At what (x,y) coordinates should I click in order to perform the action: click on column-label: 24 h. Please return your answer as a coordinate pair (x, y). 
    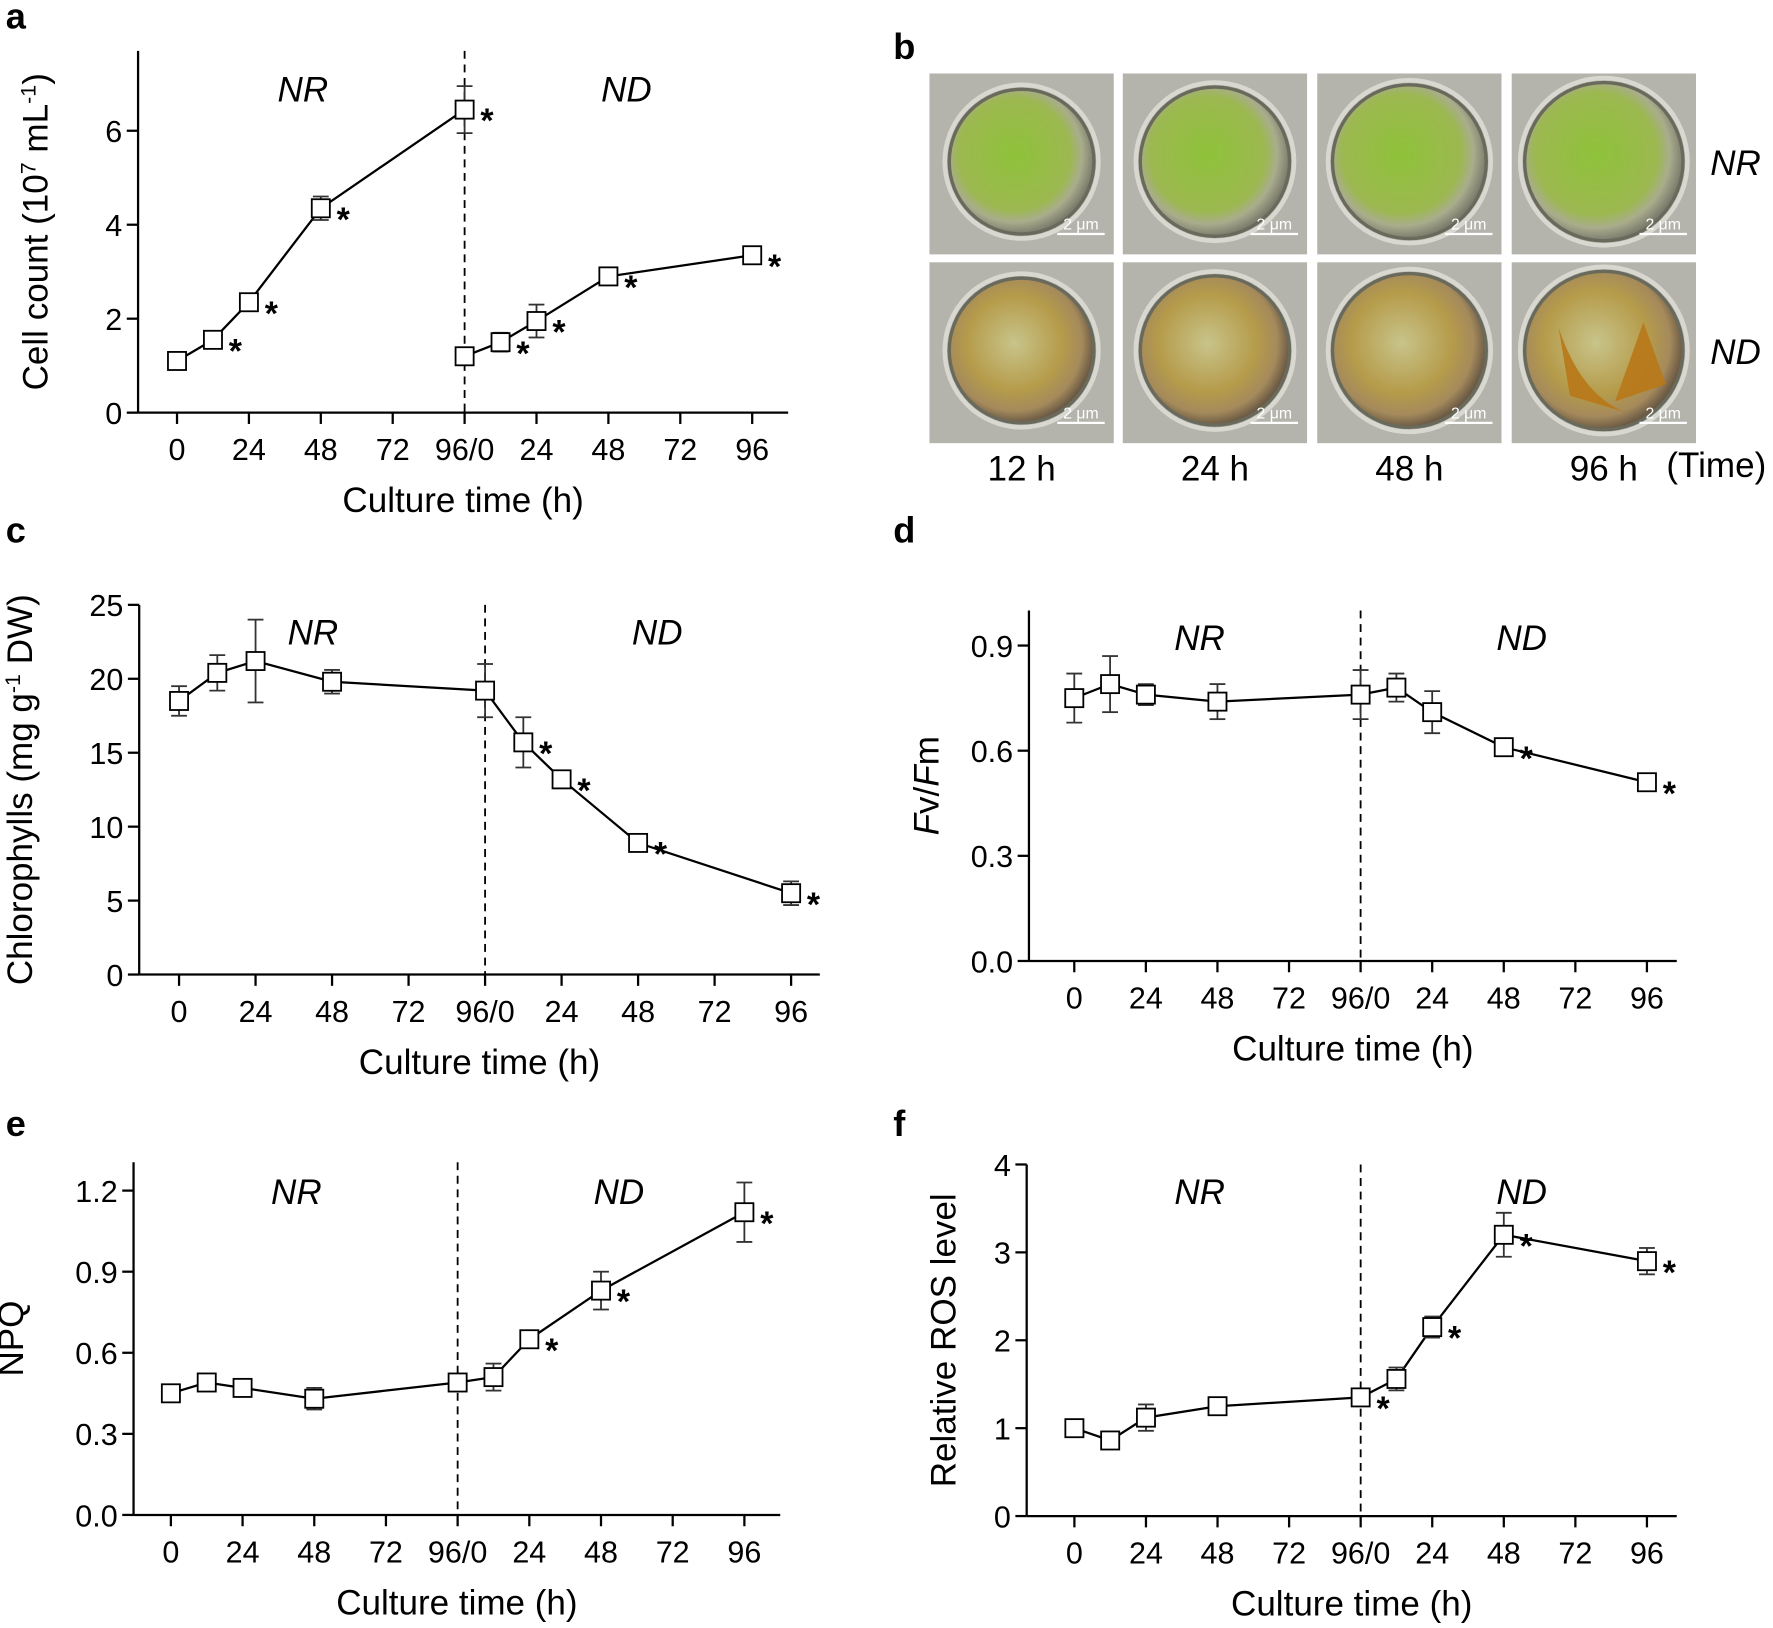
    Looking at the image, I should click on (1215, 468).